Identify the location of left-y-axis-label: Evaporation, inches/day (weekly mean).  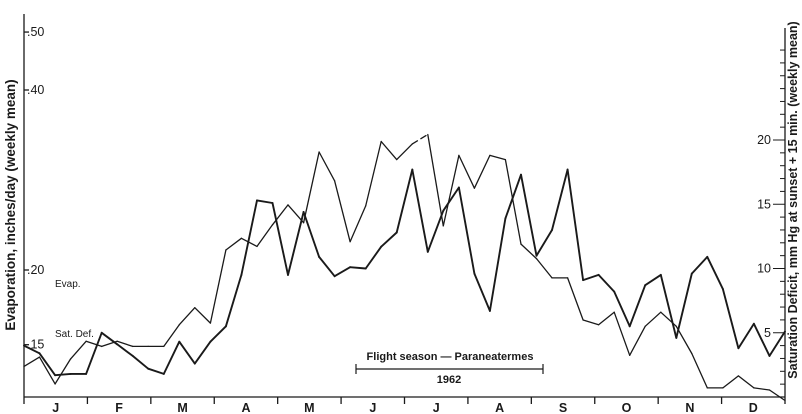
(10, 204).